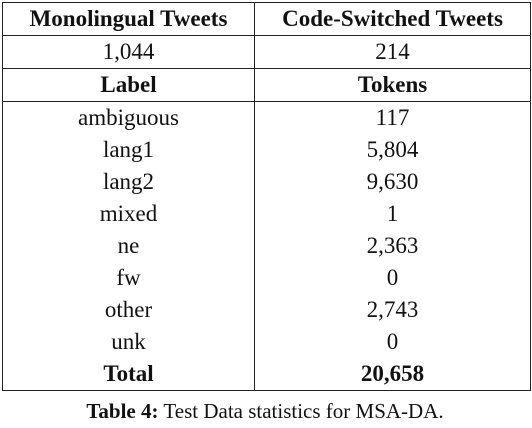 The image size is (532, 428). I want to click on table-row: mixed 1, so click(266, 214).